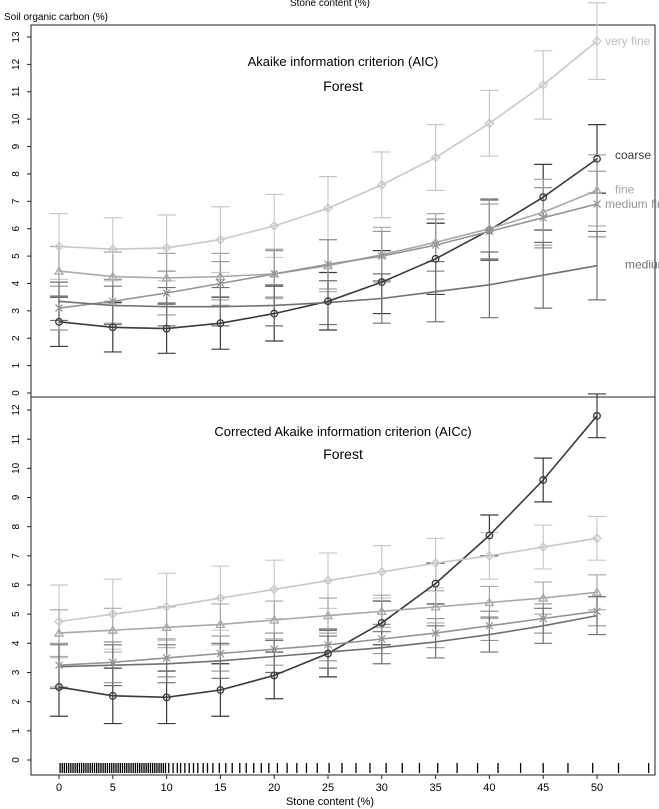 The width and height of the screenshot is (659, 809). What do you see at coordinates (382, 788) in the screenshot?
I see `x-tick-label: 30` at bounding box center [382, 788].